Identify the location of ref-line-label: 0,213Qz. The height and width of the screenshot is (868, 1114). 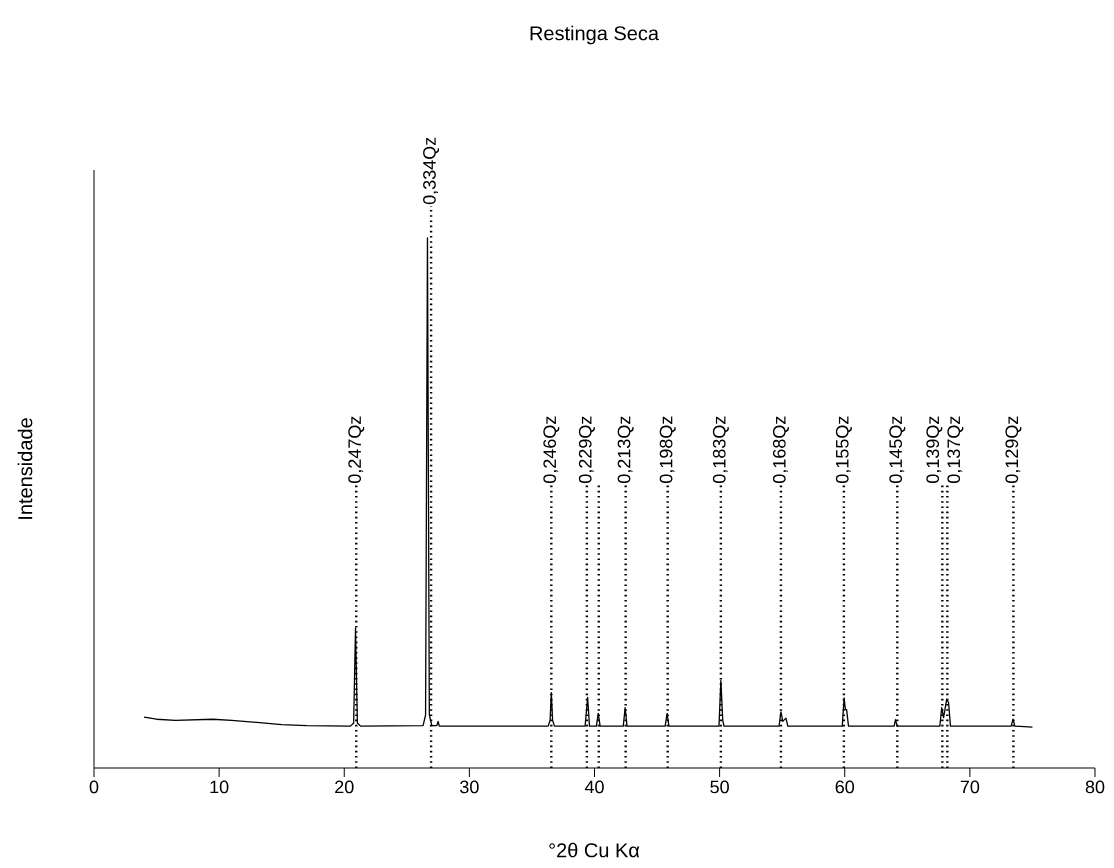
(625, 449).